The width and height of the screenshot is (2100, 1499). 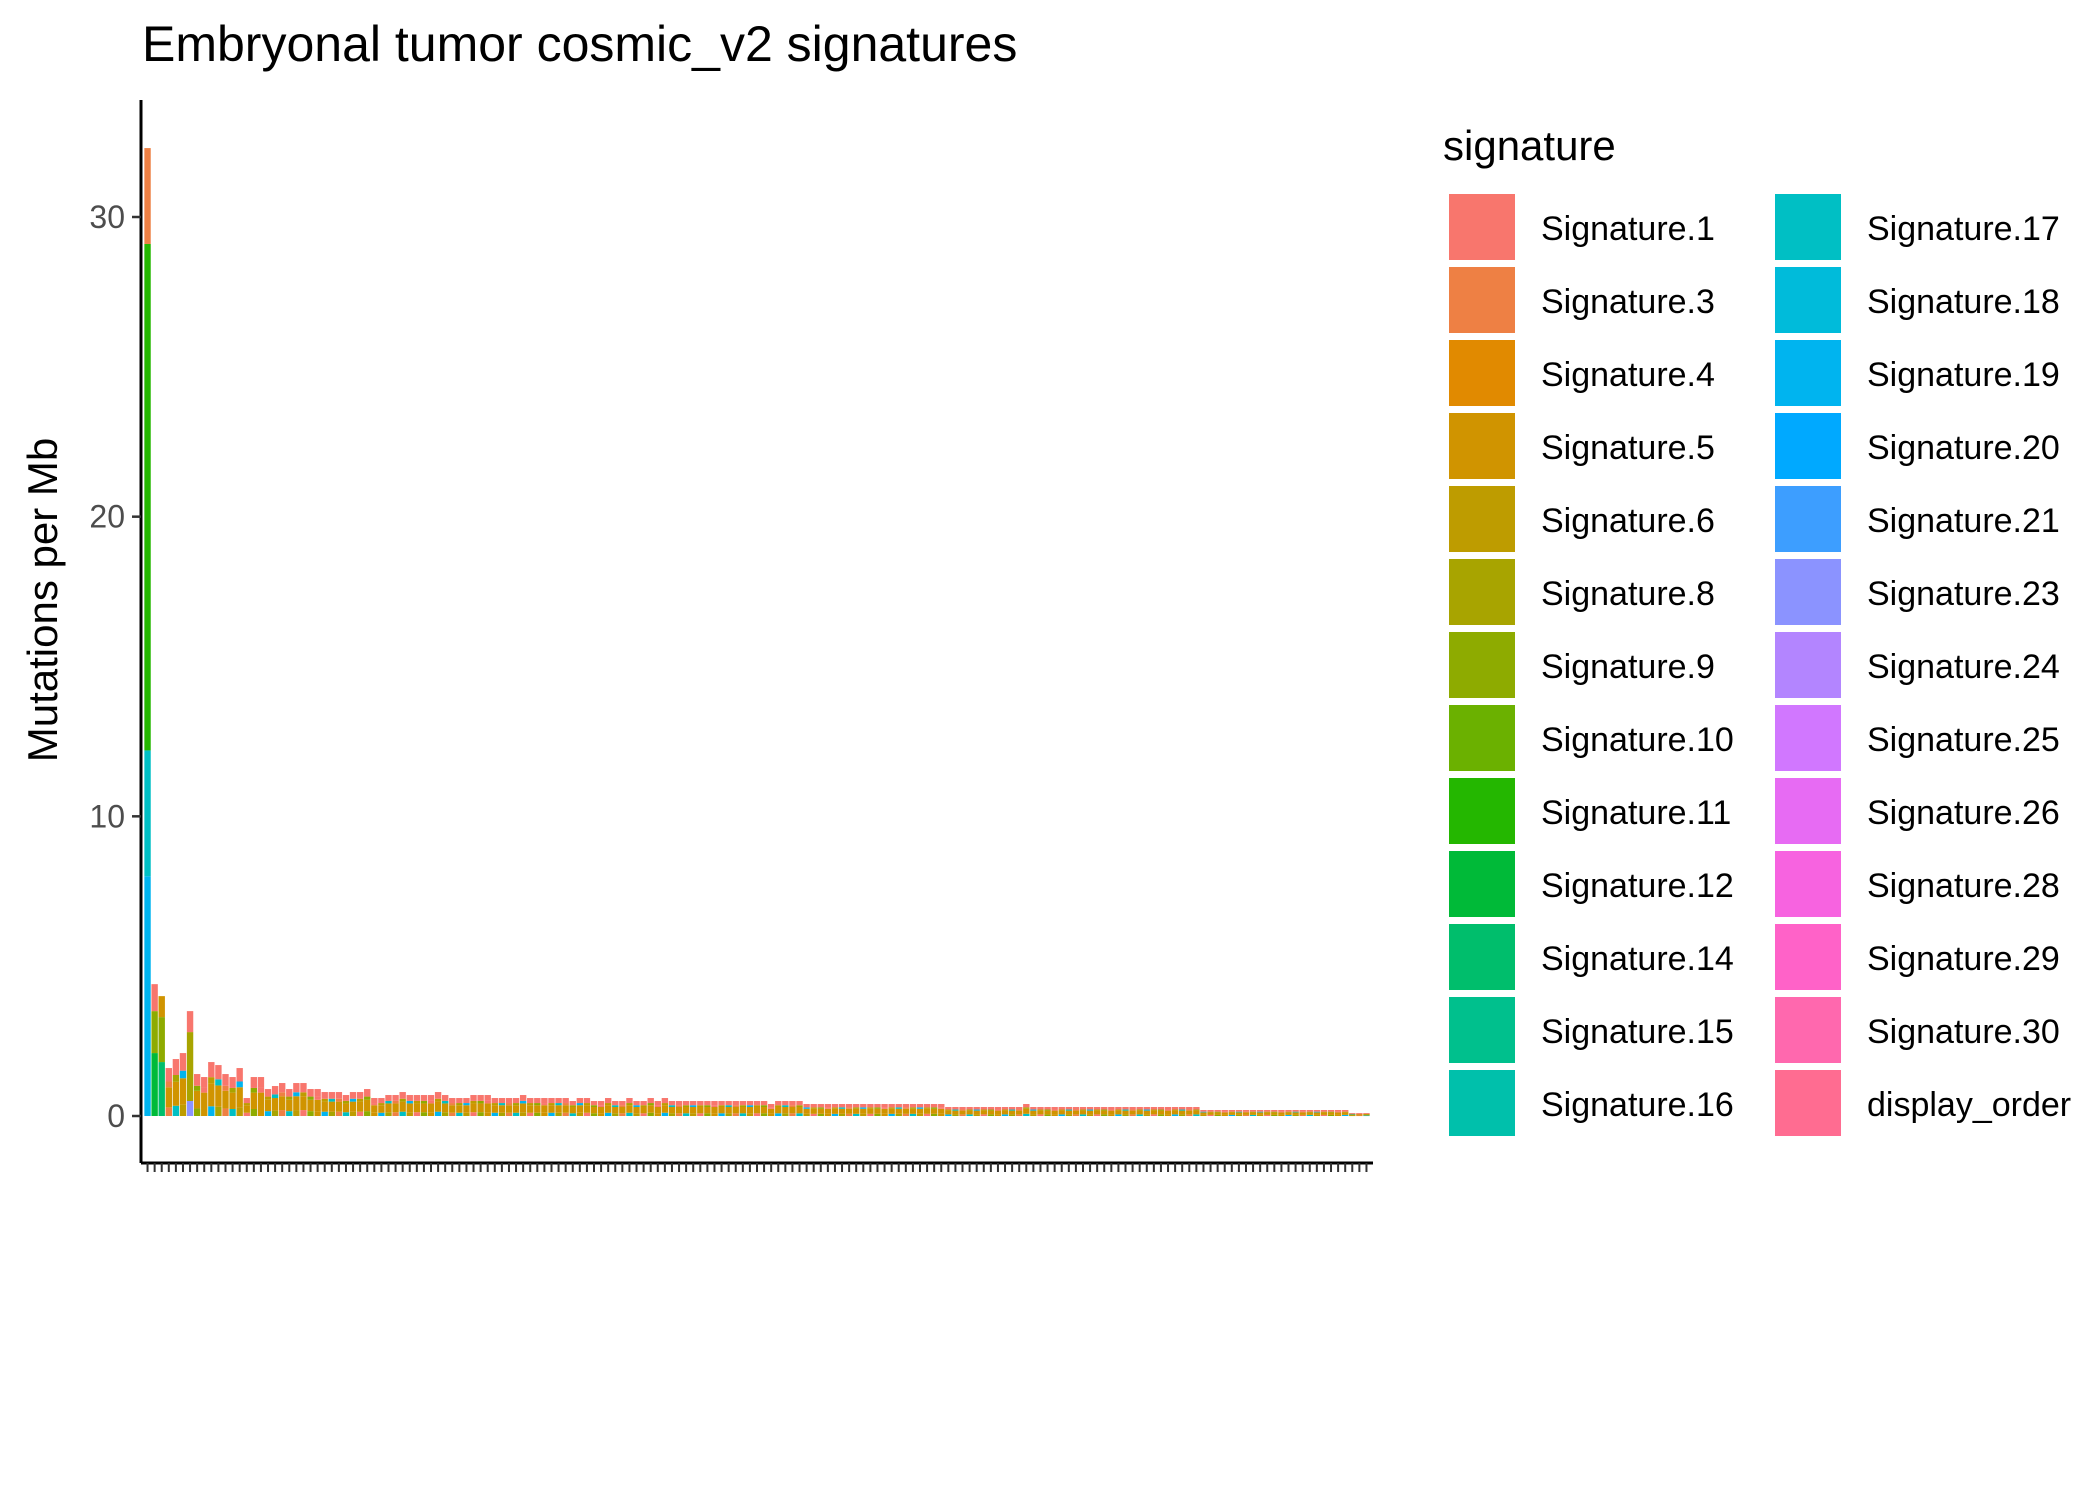 What do you see at coordinates (757, 1166) in the screenshot?
I see `x-axis` at bounding box center [757, 1166].